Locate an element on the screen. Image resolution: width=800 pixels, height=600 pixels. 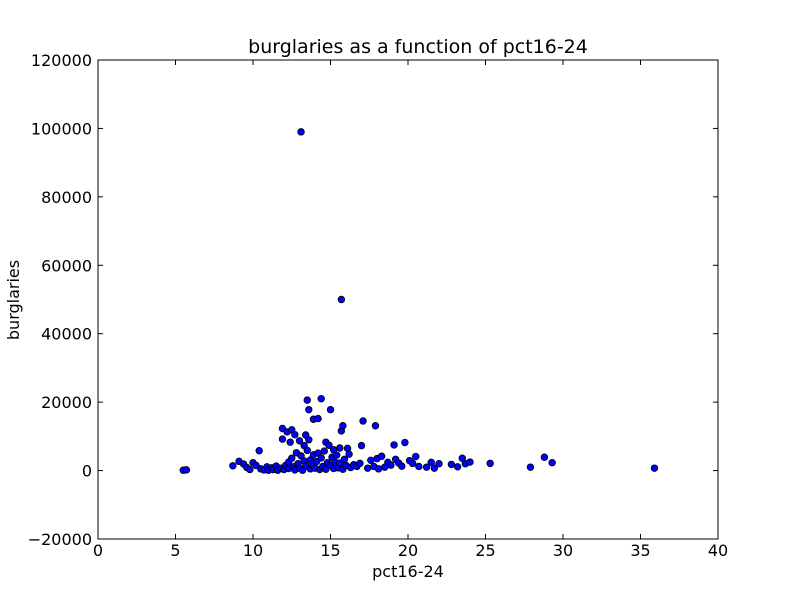
y-tick-label: 120000 is located at coordinates (61, 60).